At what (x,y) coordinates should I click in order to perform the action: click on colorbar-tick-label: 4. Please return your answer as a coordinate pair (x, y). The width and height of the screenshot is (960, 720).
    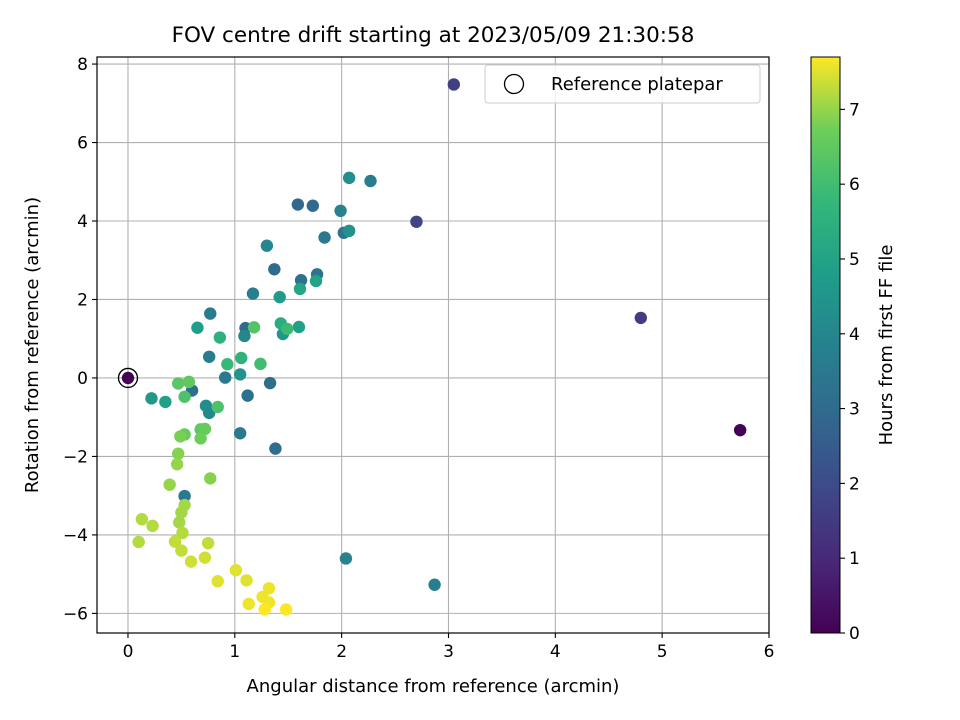
    Looking at the image, I should click on (854, 335).